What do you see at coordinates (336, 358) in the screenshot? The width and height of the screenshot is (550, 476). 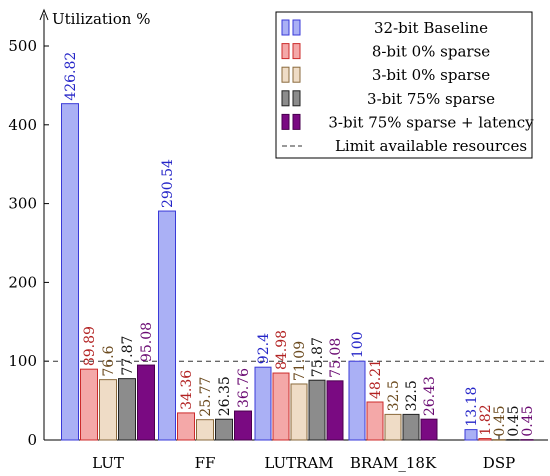 I see `bar-value-label: 75.08` at bounding box center [336, 358].